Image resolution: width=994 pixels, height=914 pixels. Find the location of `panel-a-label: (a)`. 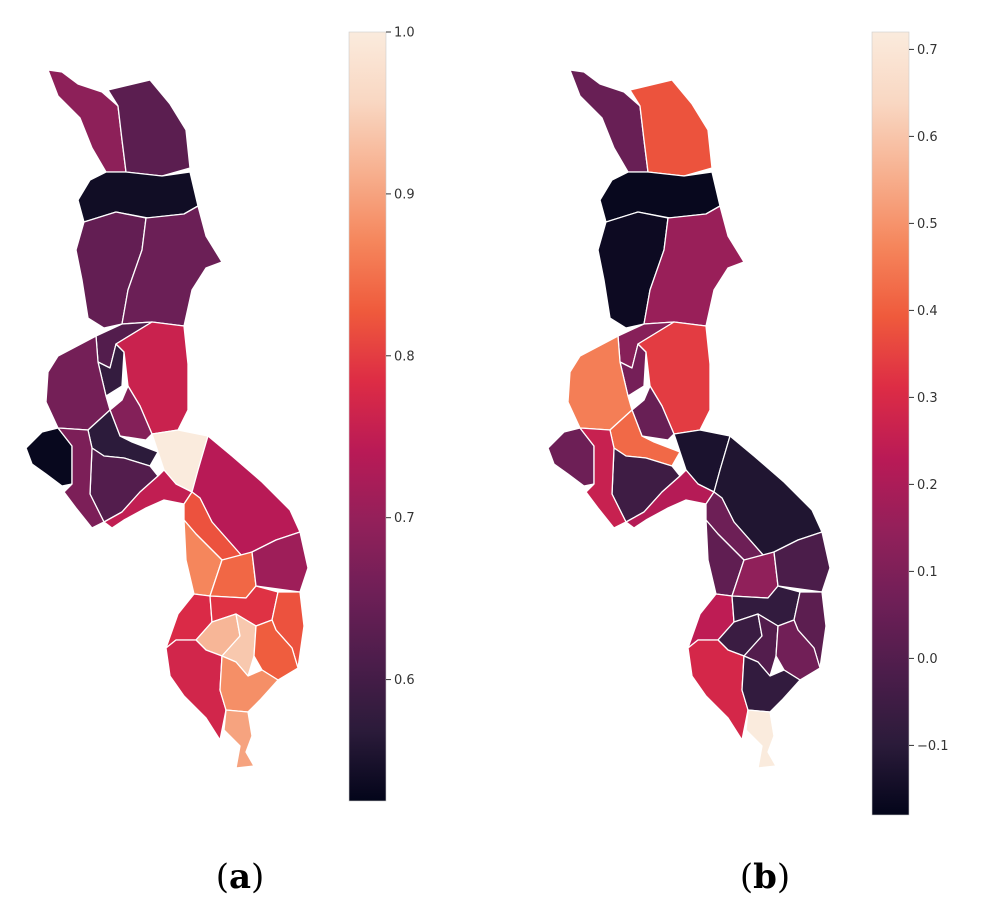

panel-a-label: (a) is located at coordinates (240, 877).